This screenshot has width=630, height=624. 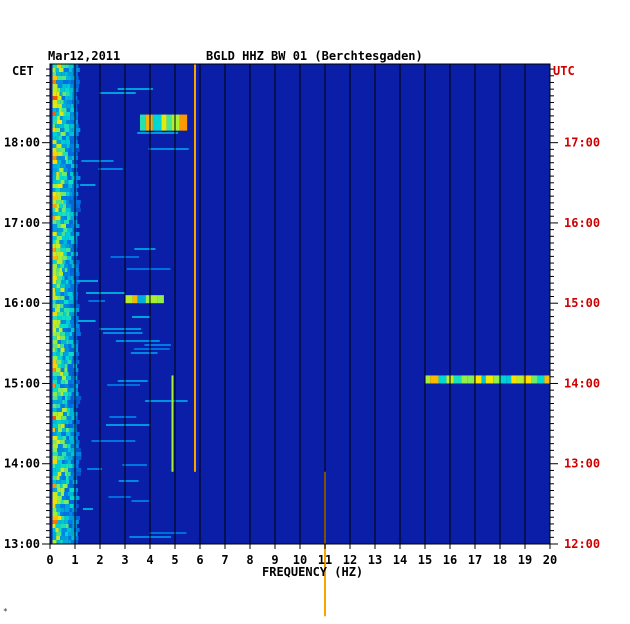 I want to click on x-tick-label: 0, so click(x=49, y=560).